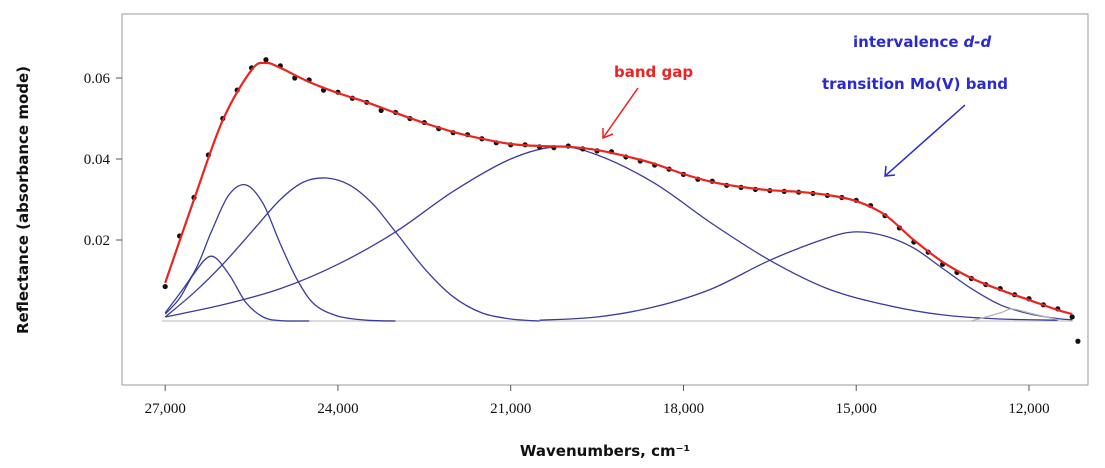 The width and height of the screenshot is (1105, 468). What do you see at coordinates (337, 409) in the screenshot?
I see `x-tick-label: 24,000` at bounding box center [337, 409].